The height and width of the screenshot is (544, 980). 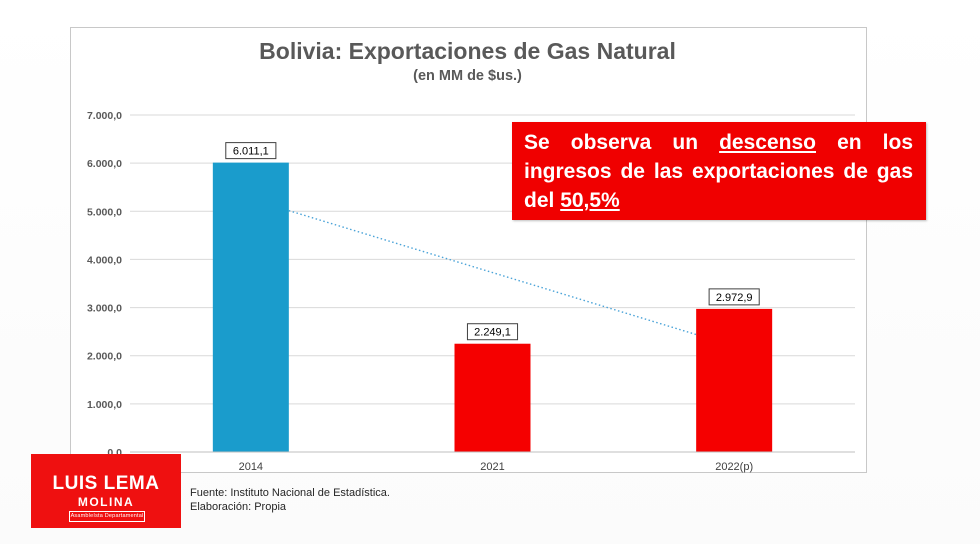 What do you see at coordinates (467, 76) in the screenshot?
I see `chart-subtitle: (en MM de $us.)` at bounding box center [467, 76].